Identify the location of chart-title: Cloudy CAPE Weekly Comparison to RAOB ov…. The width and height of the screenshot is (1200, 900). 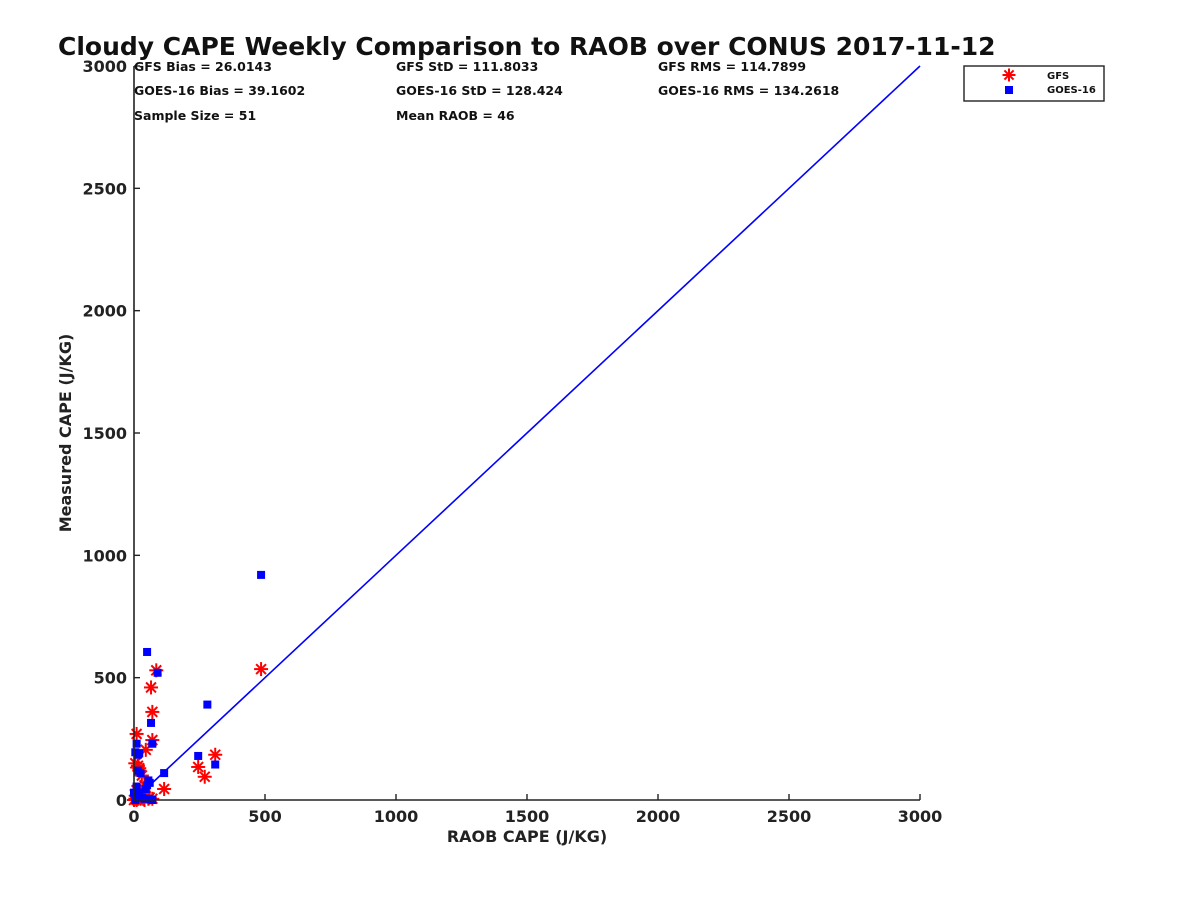
(527, 46).